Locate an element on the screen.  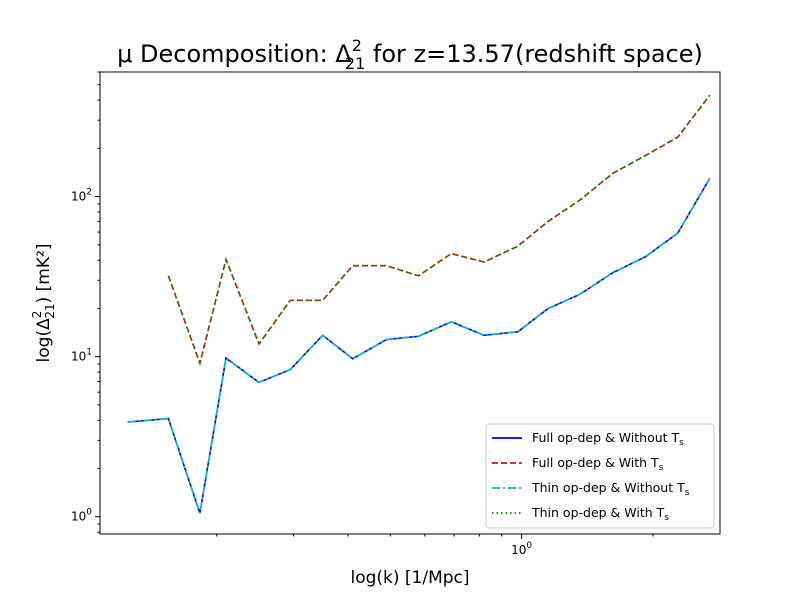
y-axis-label: log(Δ221) [mK²] is located at coordinates (43, 303).